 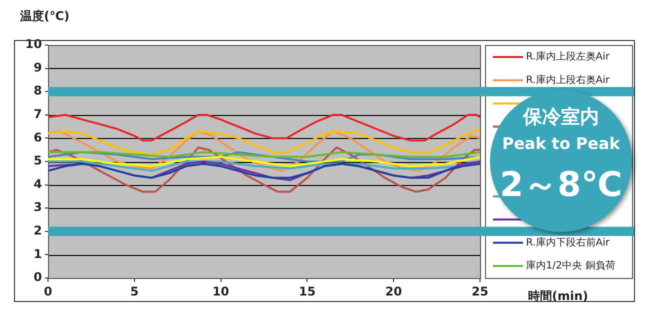 What do you see at coordinates (38, 207) in the screenshot?
I see `y-tick-label: 3` at bounding box center [38, 207].